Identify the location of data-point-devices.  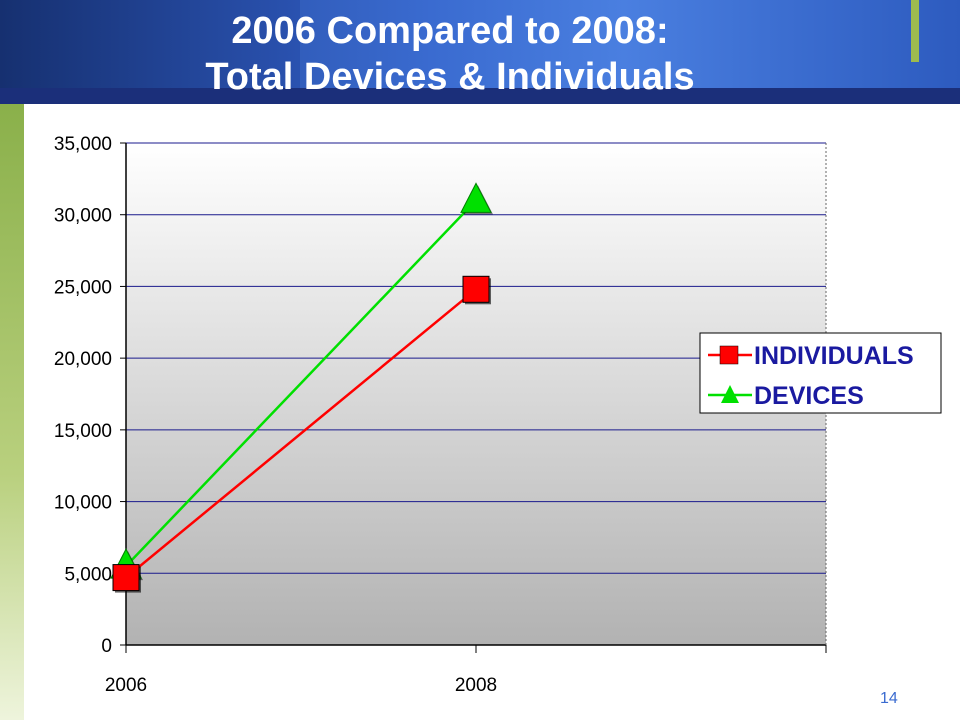
(476, 197).